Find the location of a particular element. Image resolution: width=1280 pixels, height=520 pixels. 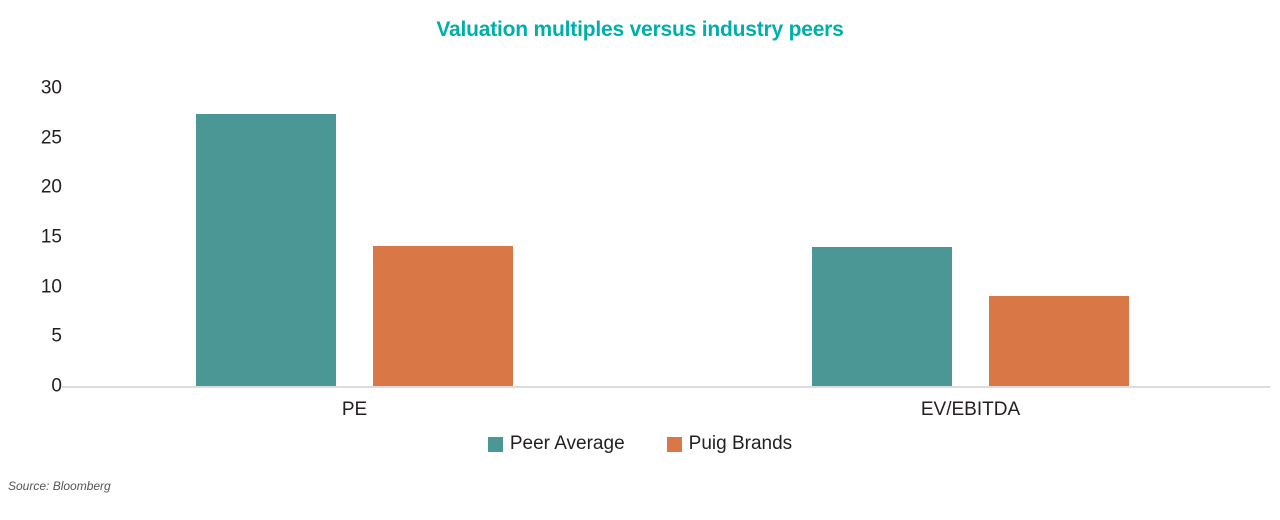

legend-item-peer-average: Peer Average is located at coordinates (556, 444).